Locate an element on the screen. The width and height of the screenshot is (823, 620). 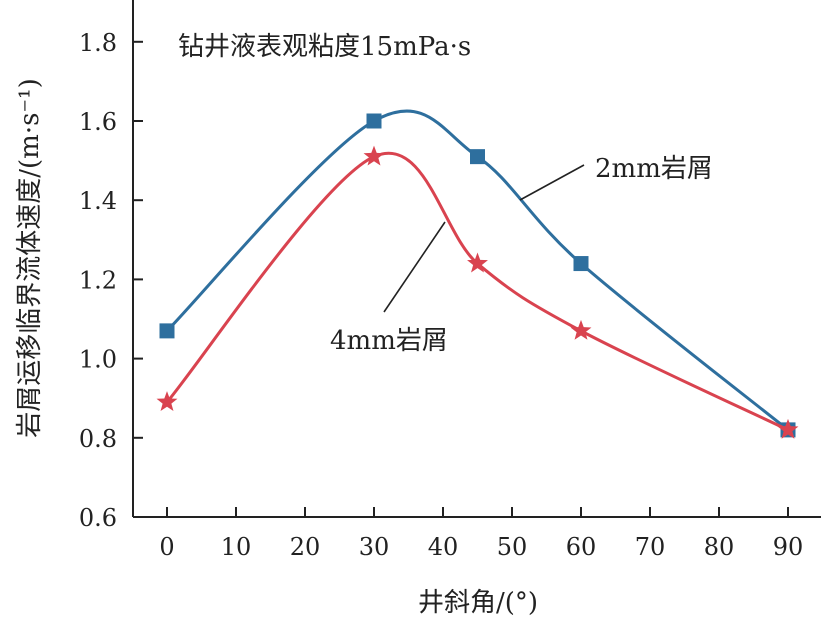
y-ticks: 0.6 0.8 1.0 1.2 1.4 1.6 1.8 is located at coordinates (111, 280).